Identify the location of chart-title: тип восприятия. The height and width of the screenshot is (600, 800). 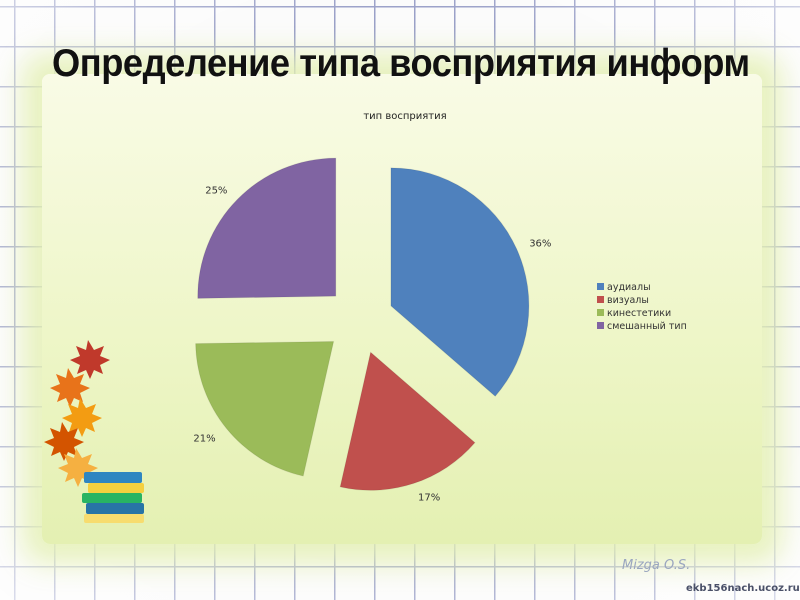
(404, 116).